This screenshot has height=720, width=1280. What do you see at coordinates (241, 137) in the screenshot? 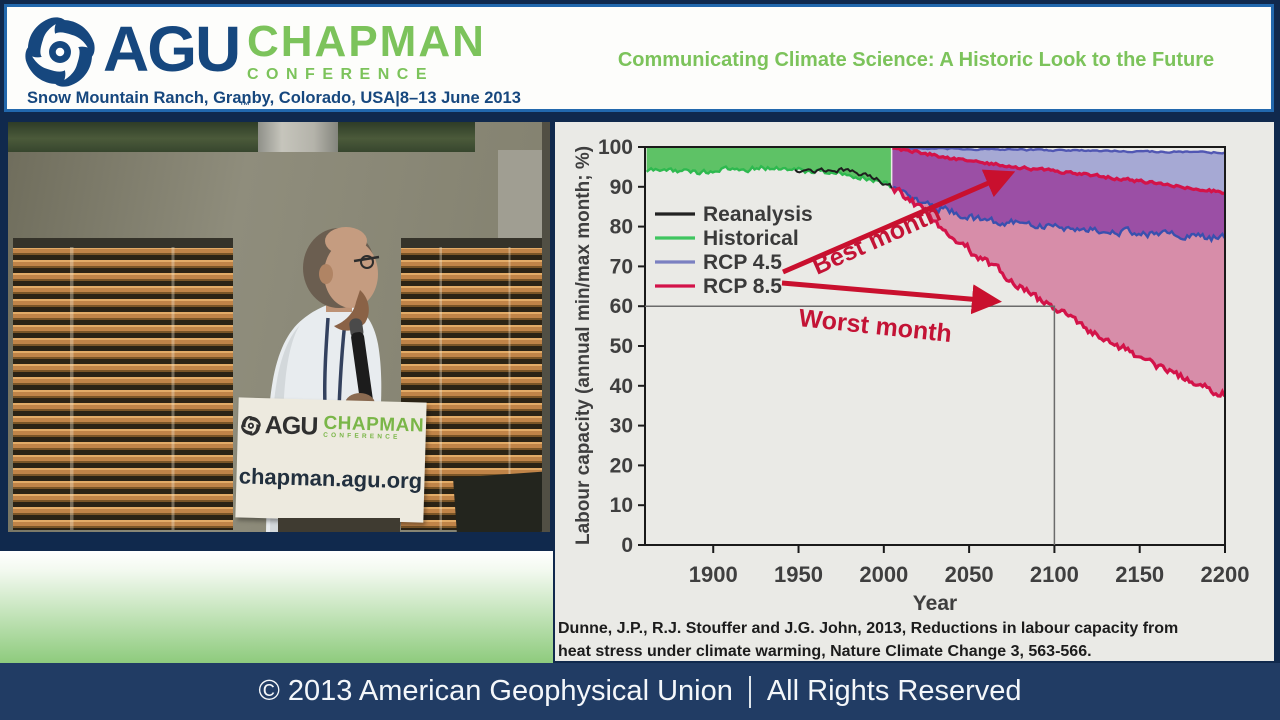
I see `ceiling-beam` at bounding box center [241, 137].